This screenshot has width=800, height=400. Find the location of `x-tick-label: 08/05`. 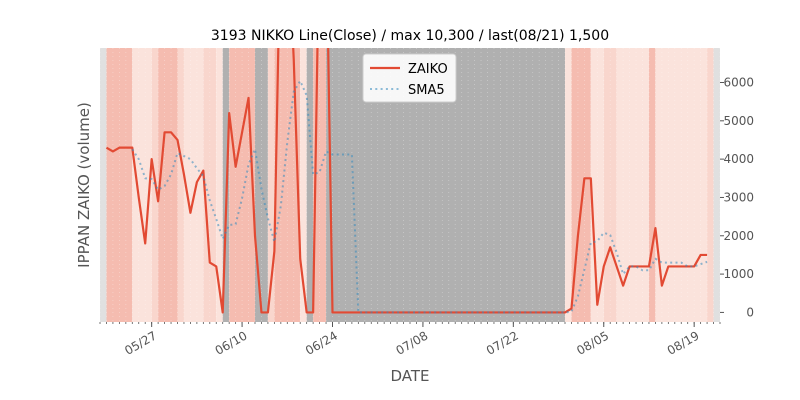

x-tick-label: 08/05 is located at coordinates (592, 342).